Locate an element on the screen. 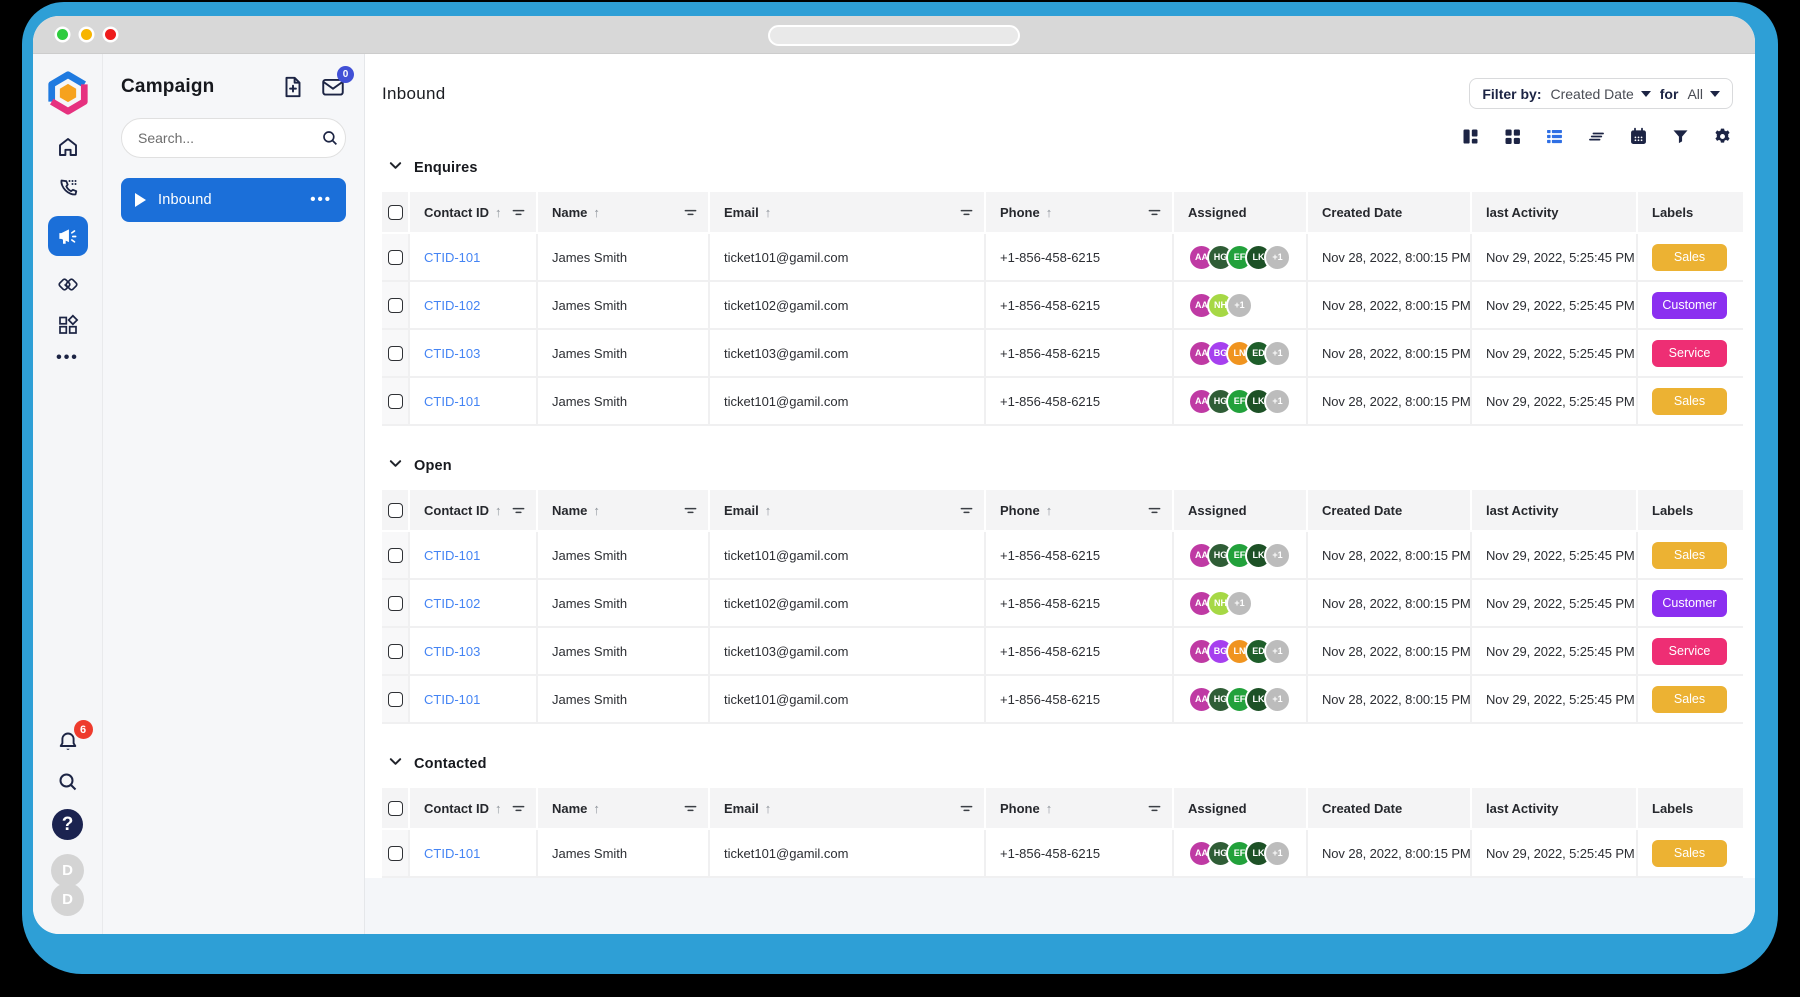  filter-field-dropdown: Created Date is located at coordinates (1600, 94).